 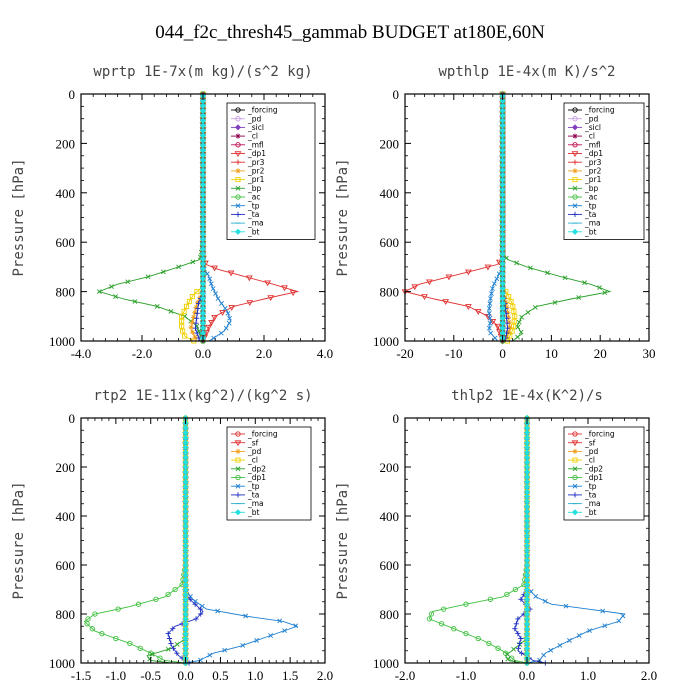 What do you see at coordinates (150, 675) in the screenshot?
I see `x-tick-label: -0.5` at bounding box center [150, 675].